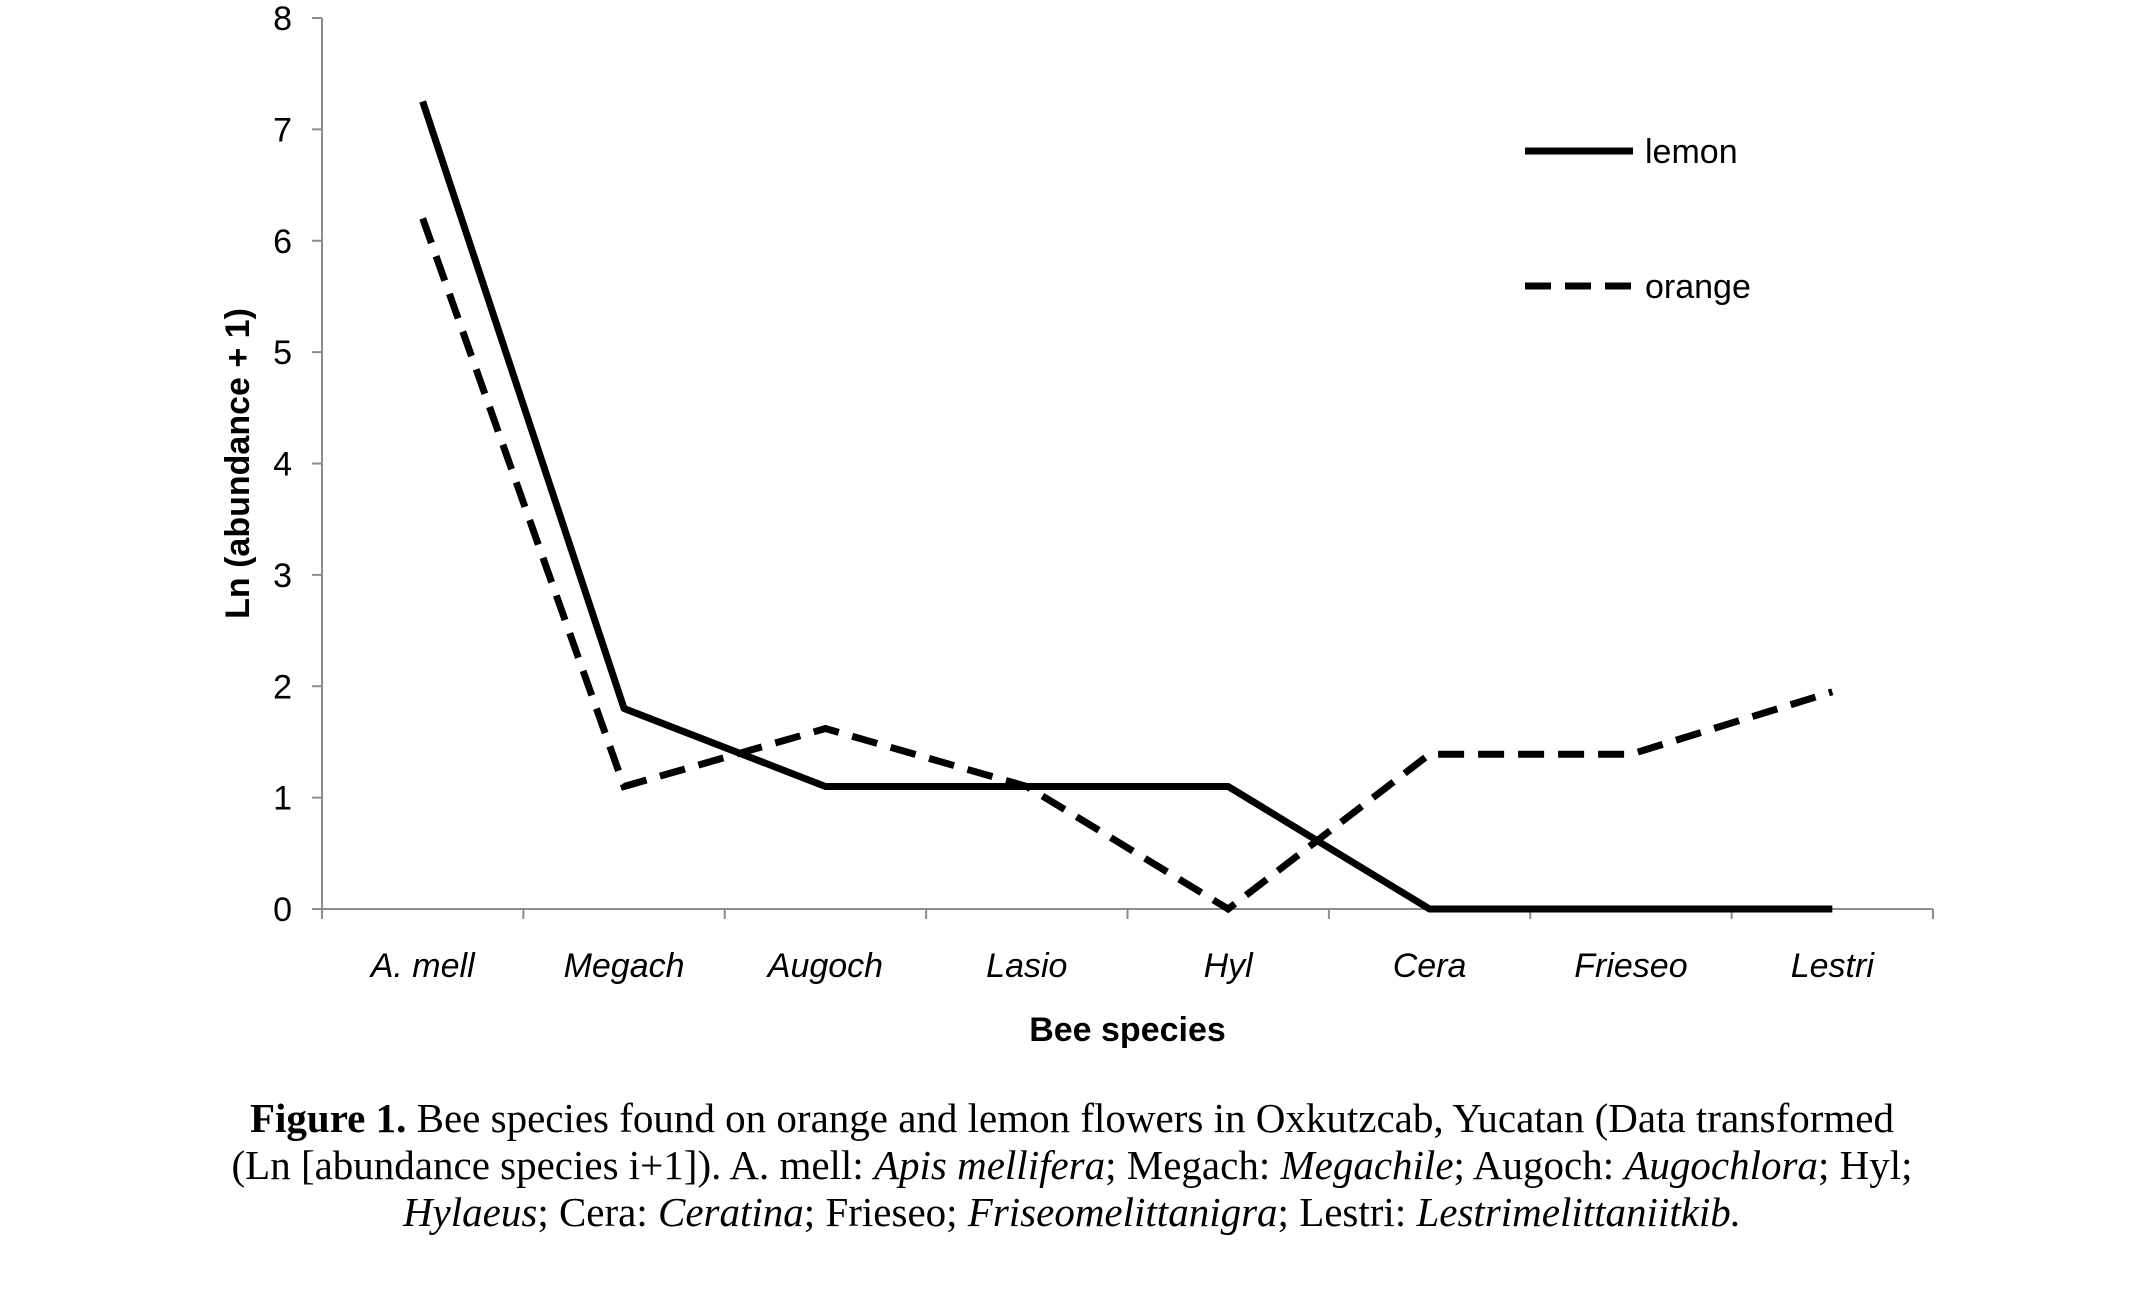 The width and height of the screenshot is (2144, 1299). What do you see at coordinates (282, 687) in the screenshot?
I see `y-tick-label: 2` at bounding box center [282, 687].